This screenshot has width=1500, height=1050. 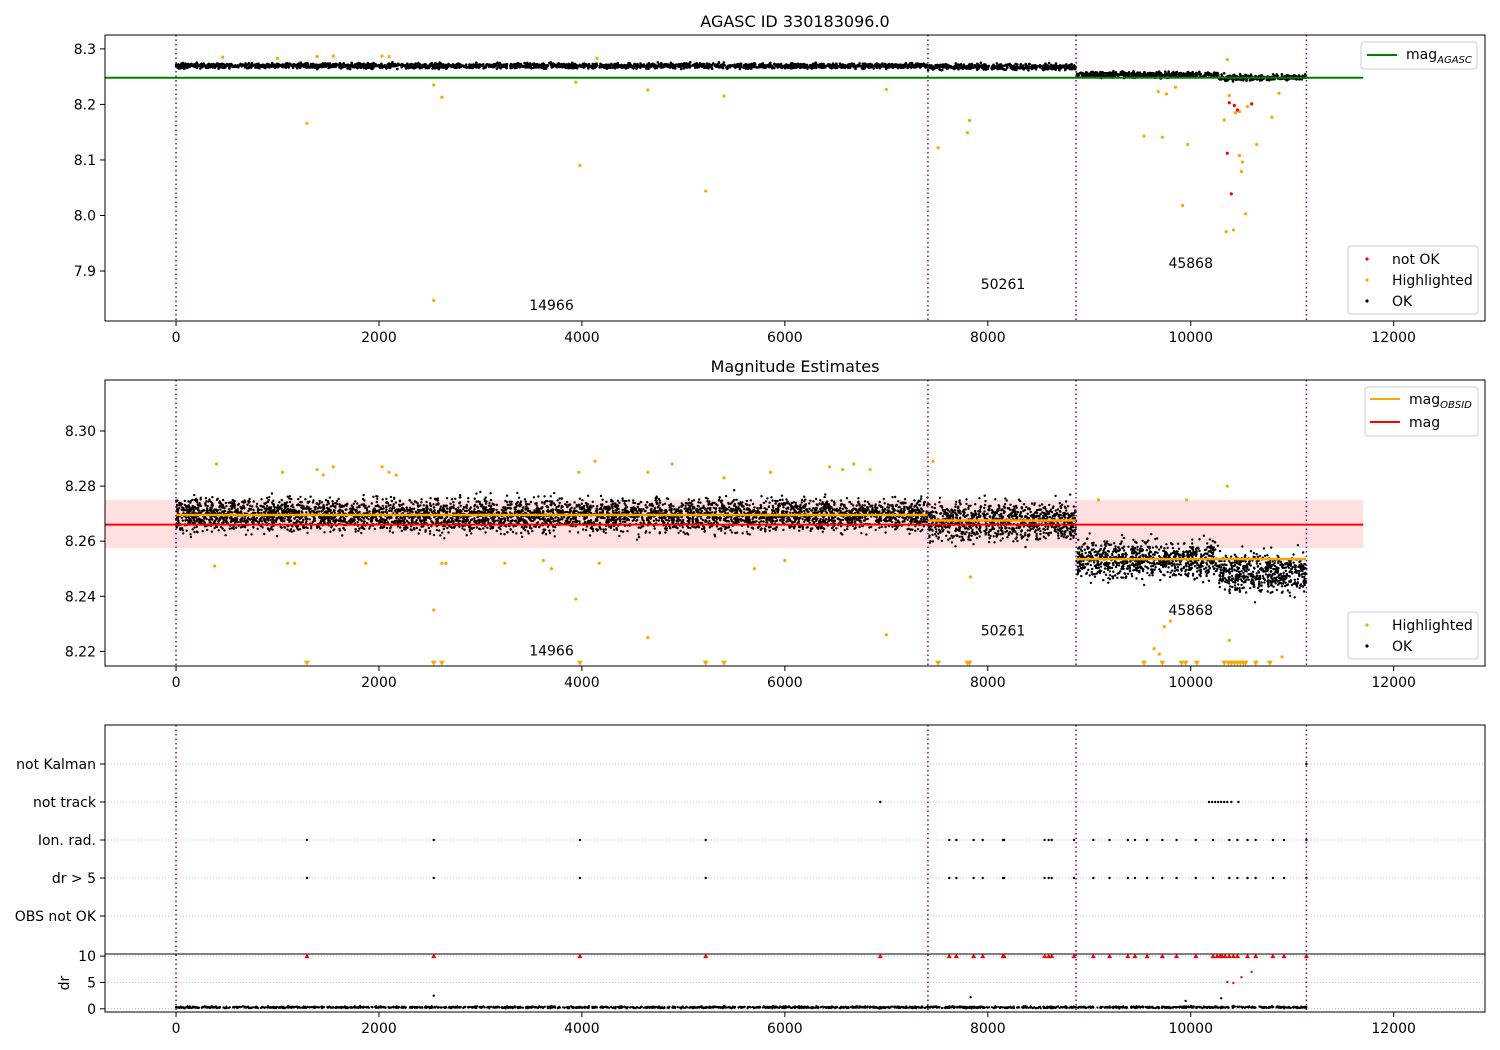 What do you see at coordinates (1419, 55) in the screenshot?
I see `panel-agasc-legend-upper: magAGASC` at bounding box center [1419, 55].